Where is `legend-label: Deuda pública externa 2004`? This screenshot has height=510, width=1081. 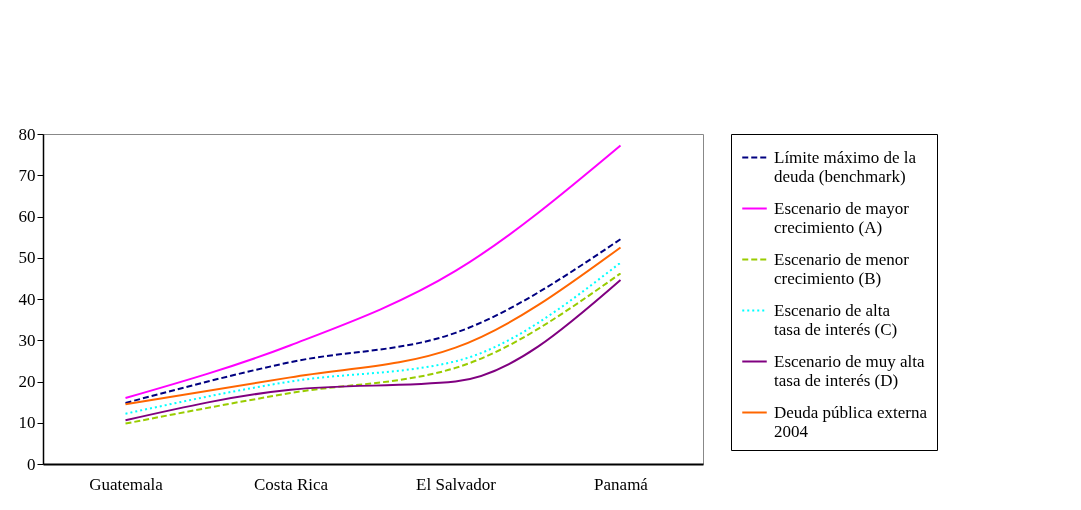 legend-label: Deuda pública externa 2004 is located at coordinates (851, 421).